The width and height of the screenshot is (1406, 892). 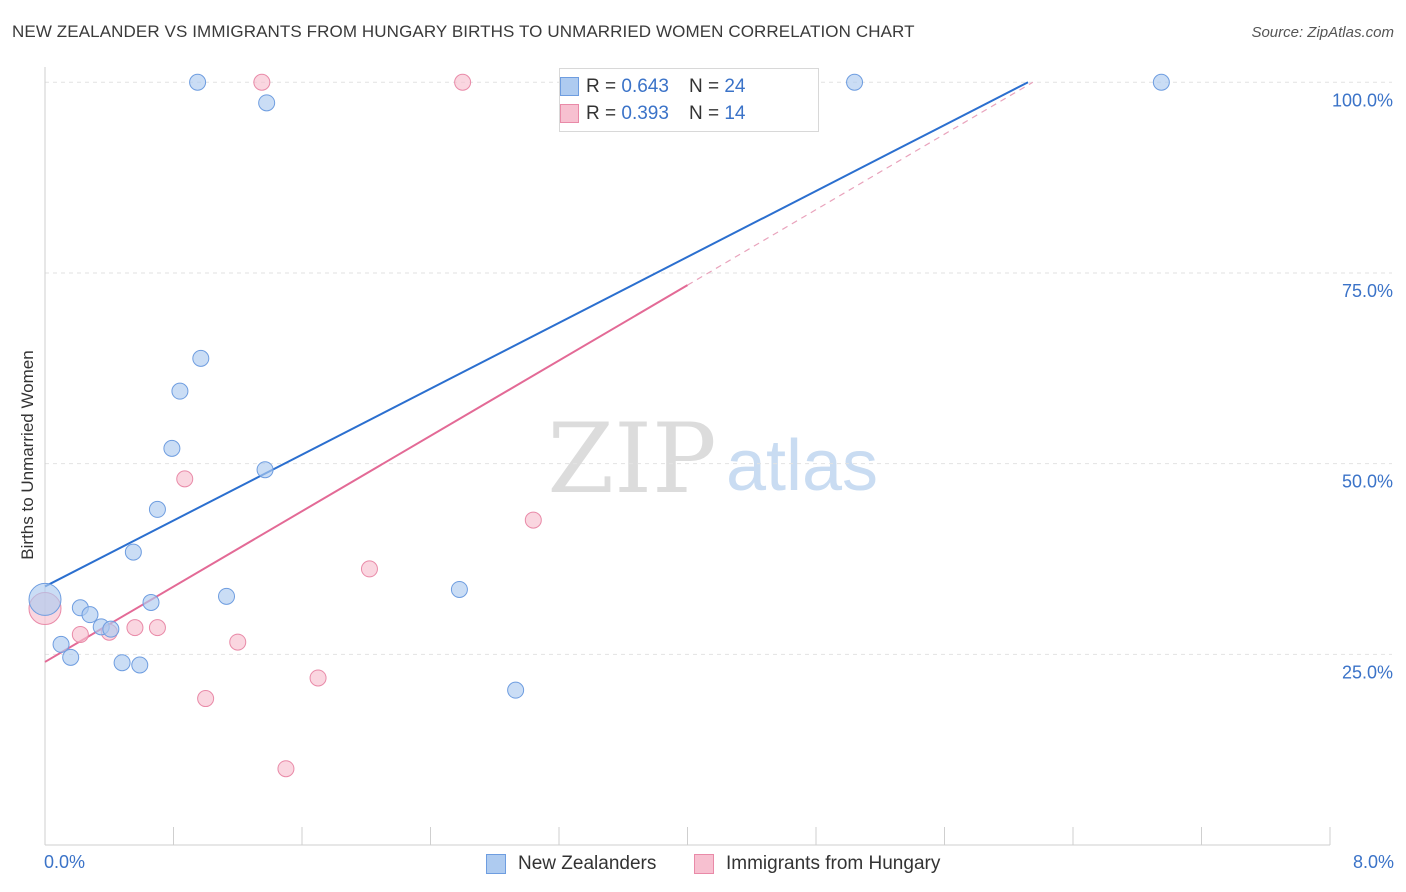 What do you see at coordinates (833, 863) in the screenshot?
I see `bottom-legend-label: Immigrants from Hungary` at bounding box center [833, 863].